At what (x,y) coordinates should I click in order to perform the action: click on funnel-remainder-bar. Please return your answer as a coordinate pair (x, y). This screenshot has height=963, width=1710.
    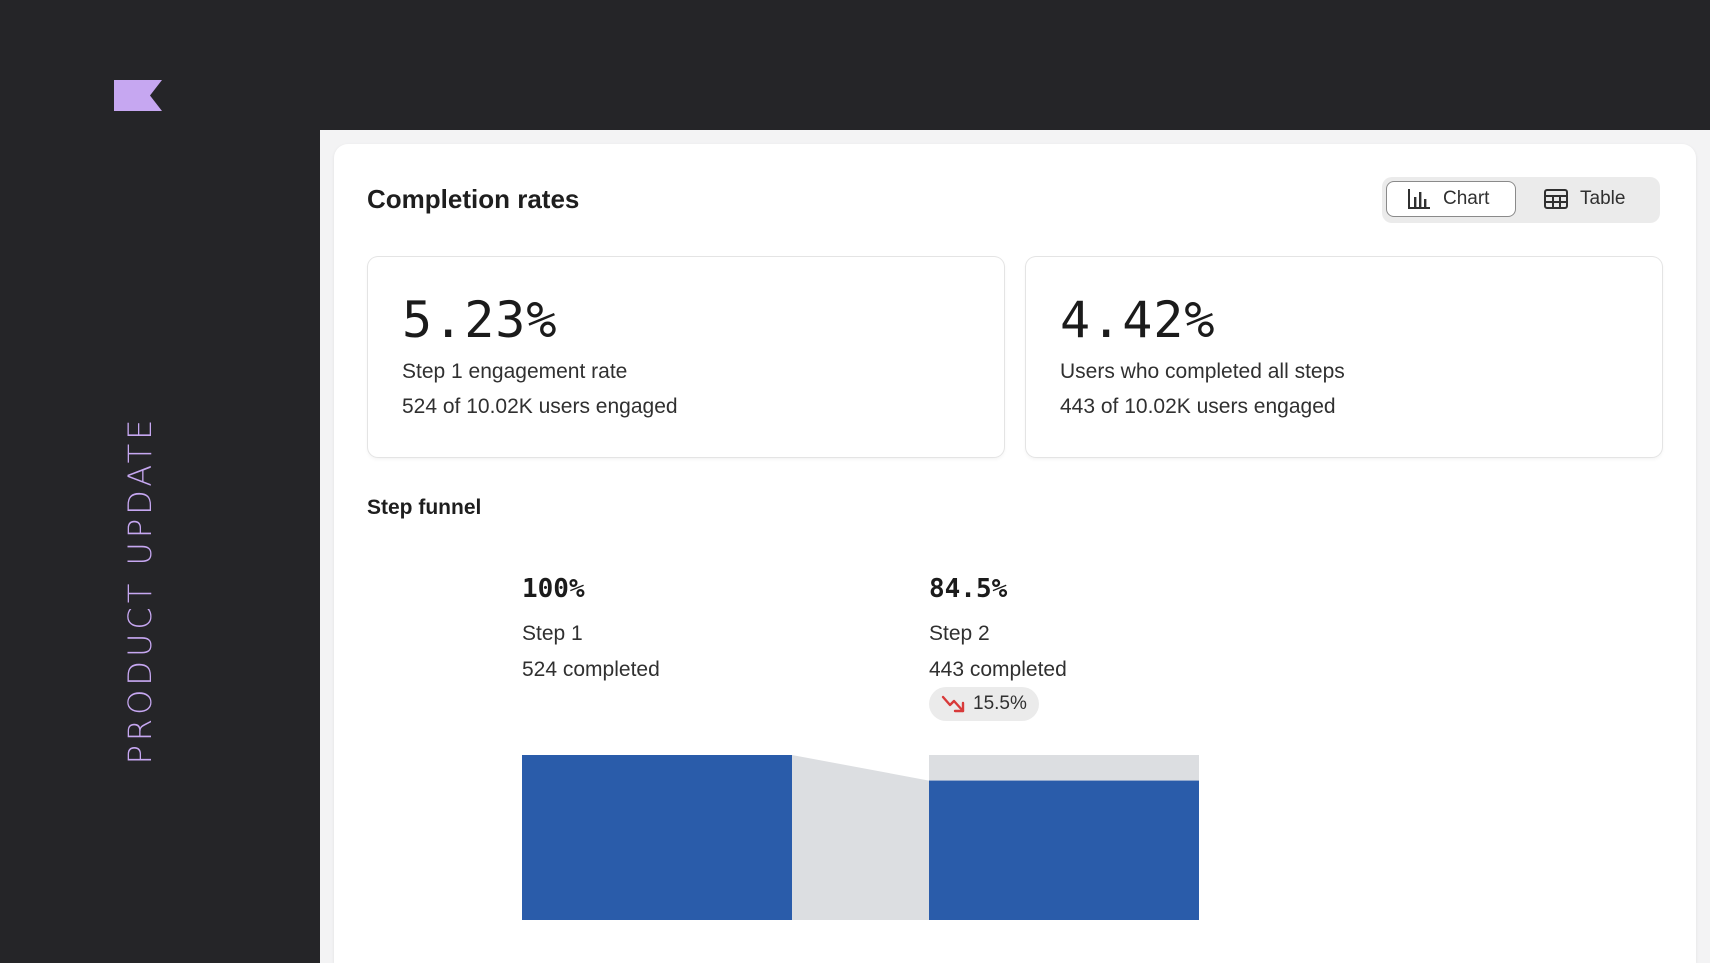
    Looking at the image, I should click on (1064, 768).